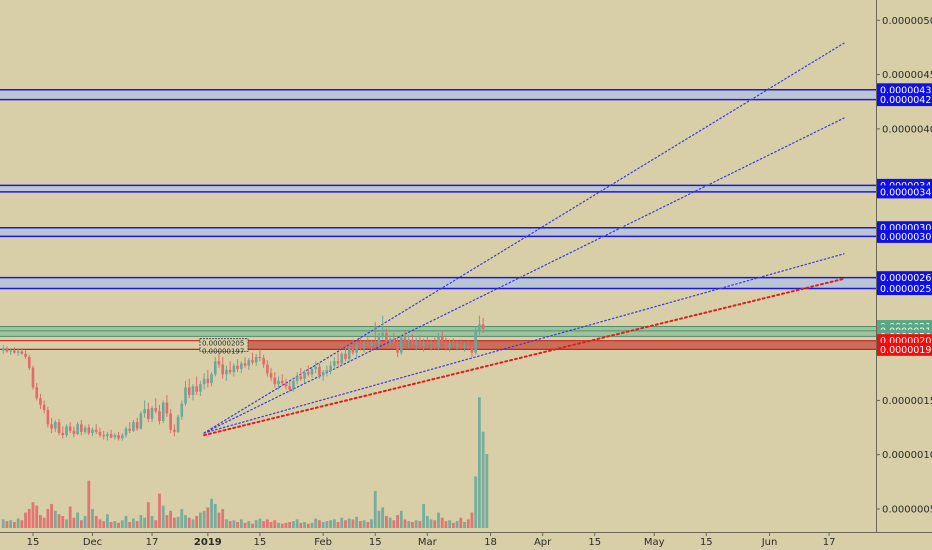 The image size is (932, 550). I want to click on support-zone-red, so click(562, 345).